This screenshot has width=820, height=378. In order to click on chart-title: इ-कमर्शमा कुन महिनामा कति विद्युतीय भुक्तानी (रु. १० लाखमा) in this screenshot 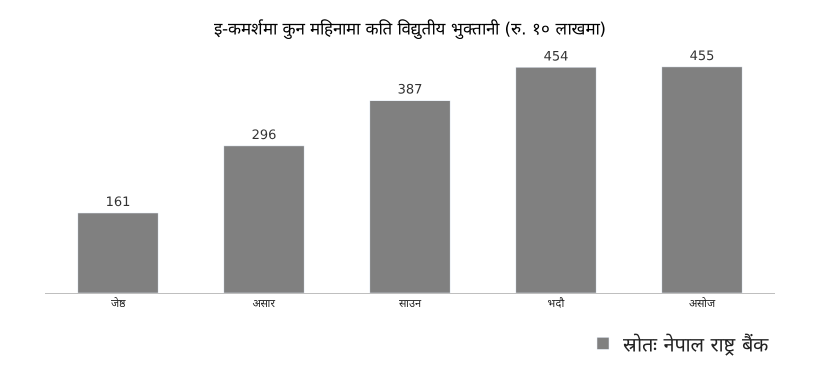, I will do `click(410, 29)`.